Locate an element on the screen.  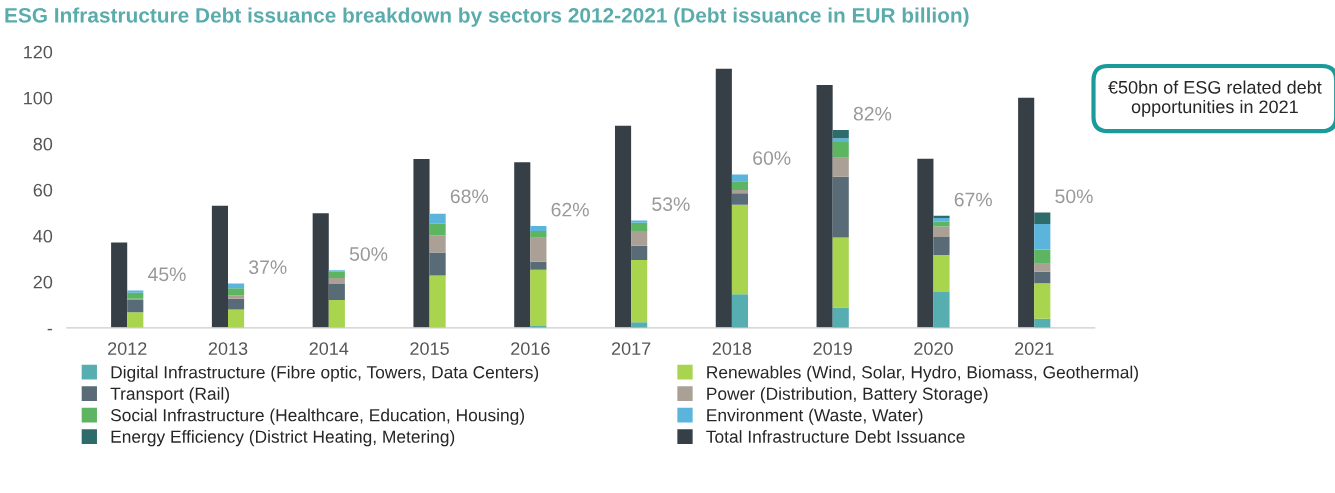
y-tick-label: 80 is located at coordinates (43, 144).